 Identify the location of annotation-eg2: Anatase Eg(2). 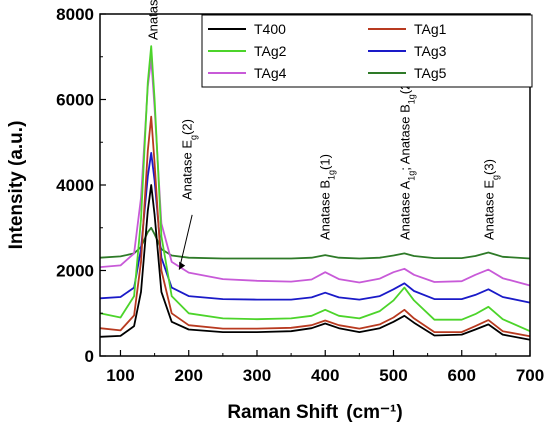
(189, 159).